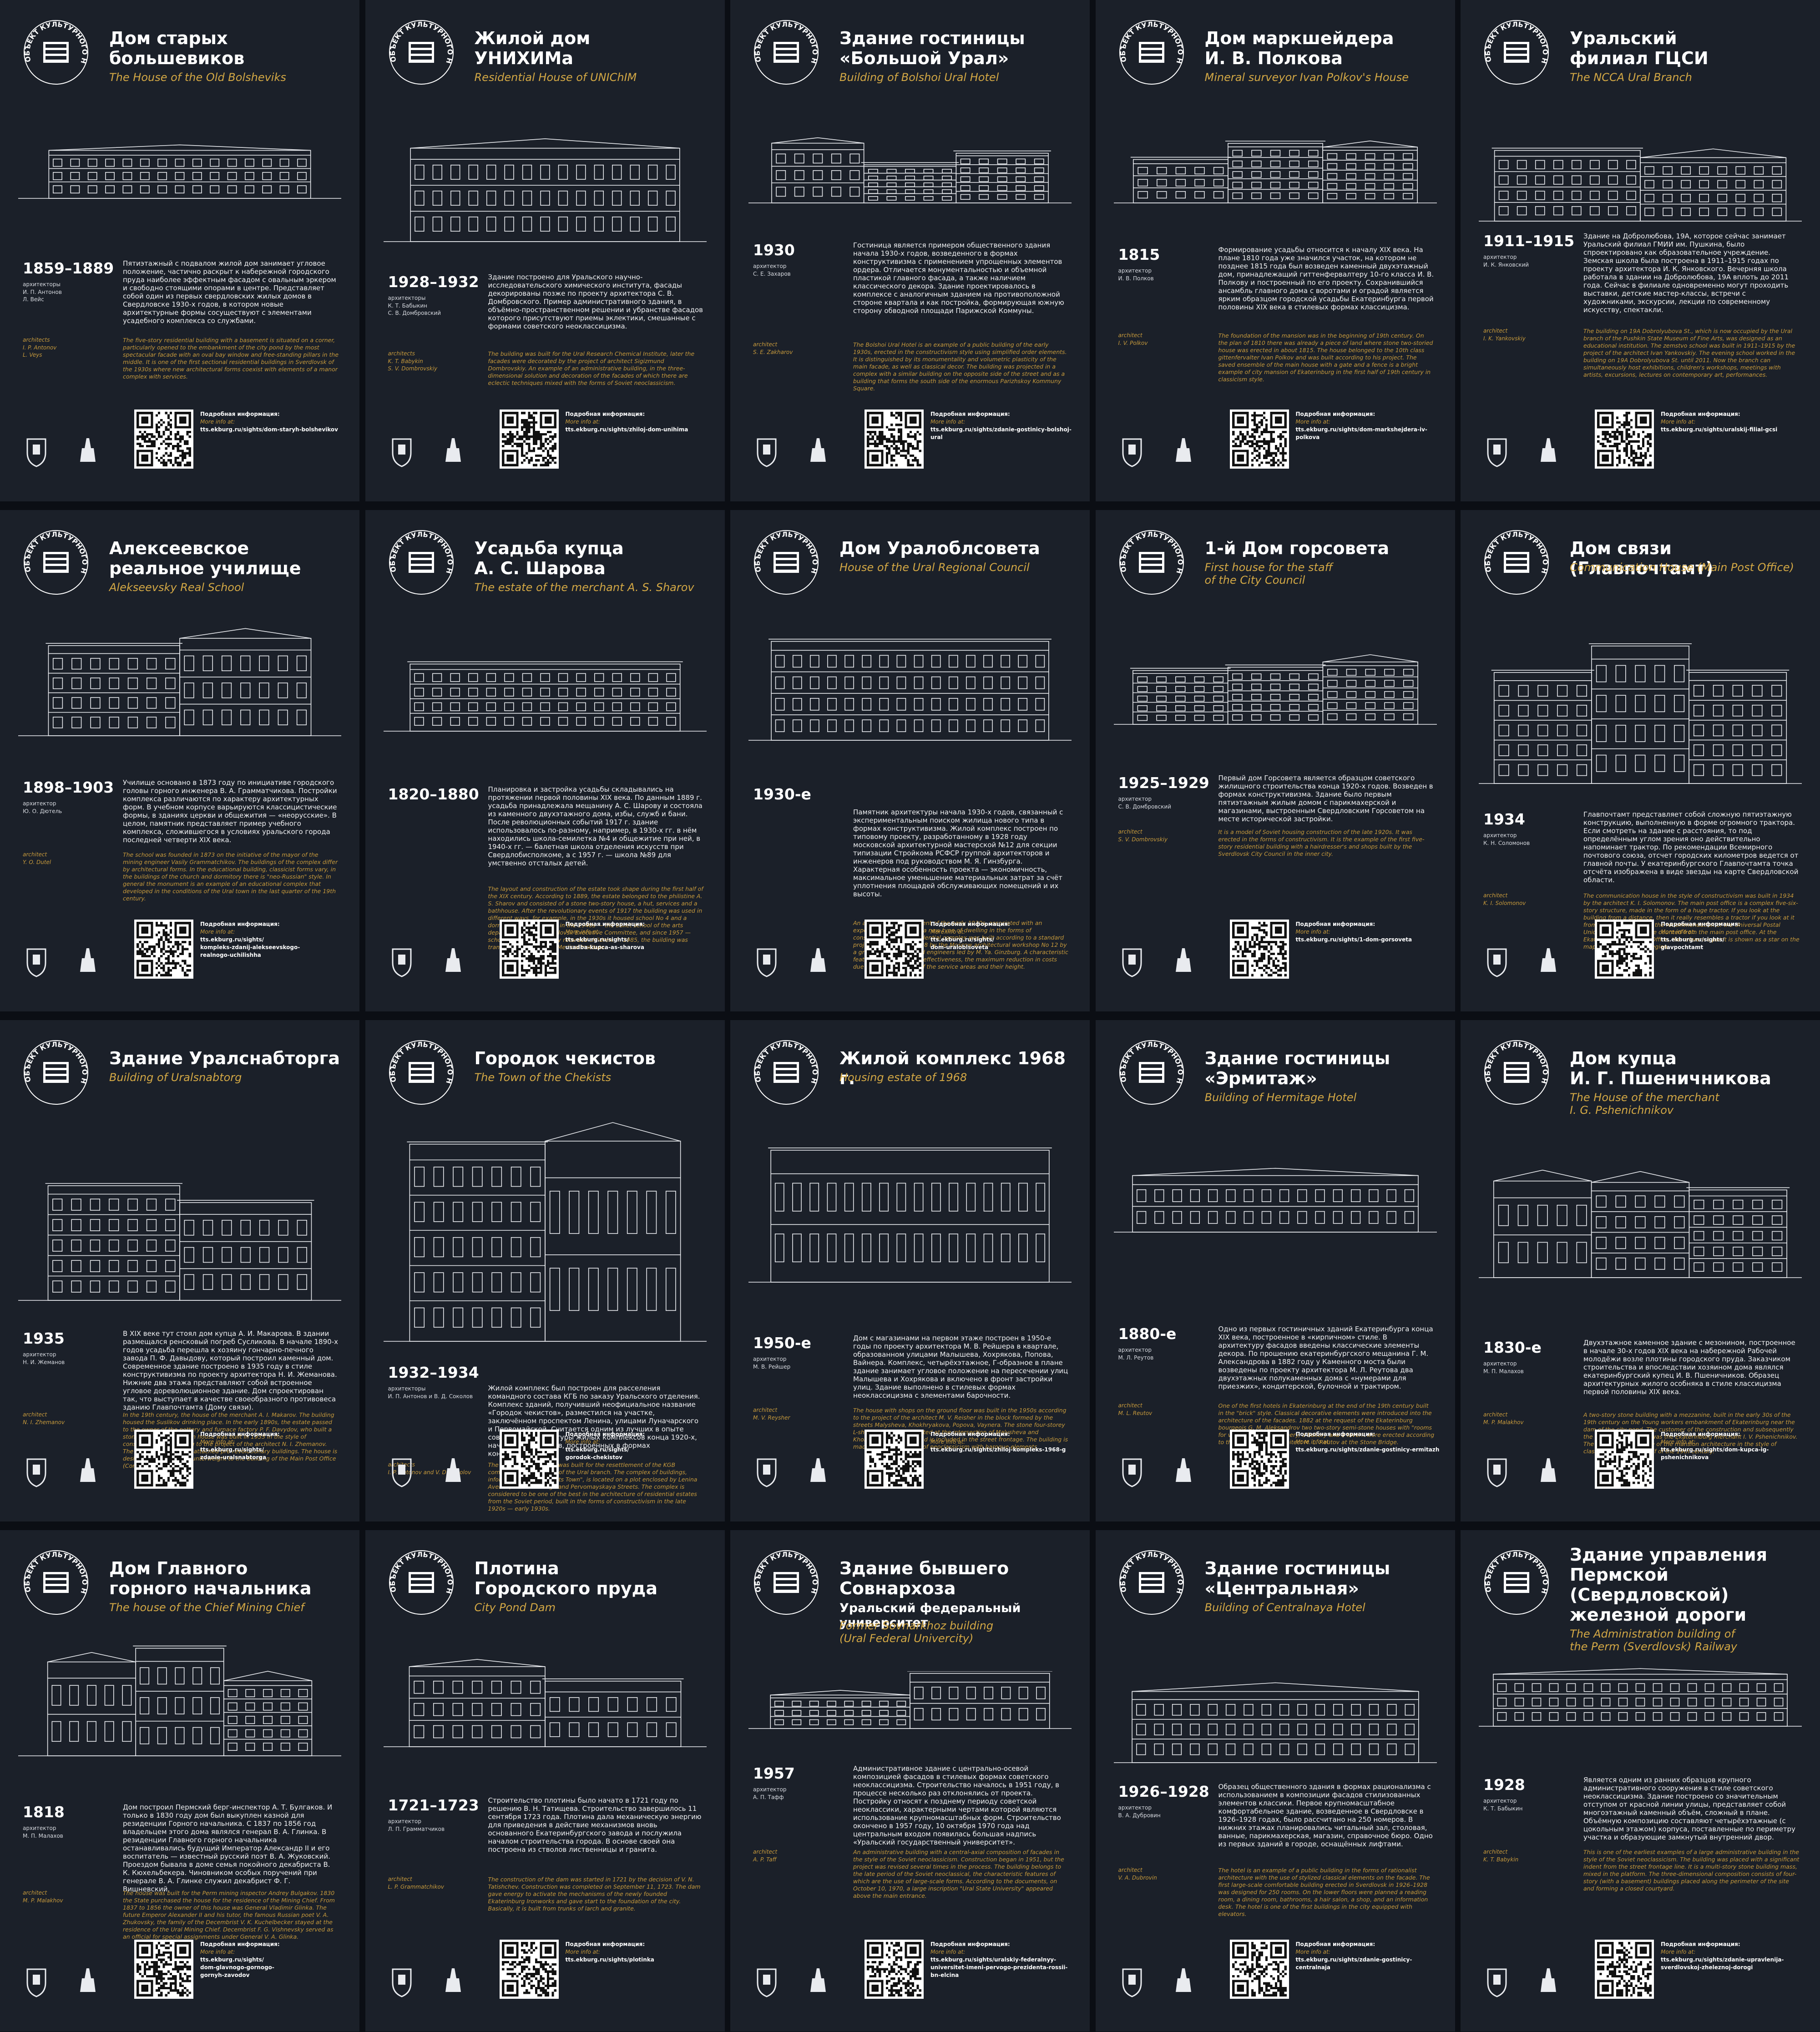 The image size is (1820, 2032). What do you see at coordinates (774, 1773) in the screenshot?
I see `construction-years: 1957` at bounding box center [774, 1773].